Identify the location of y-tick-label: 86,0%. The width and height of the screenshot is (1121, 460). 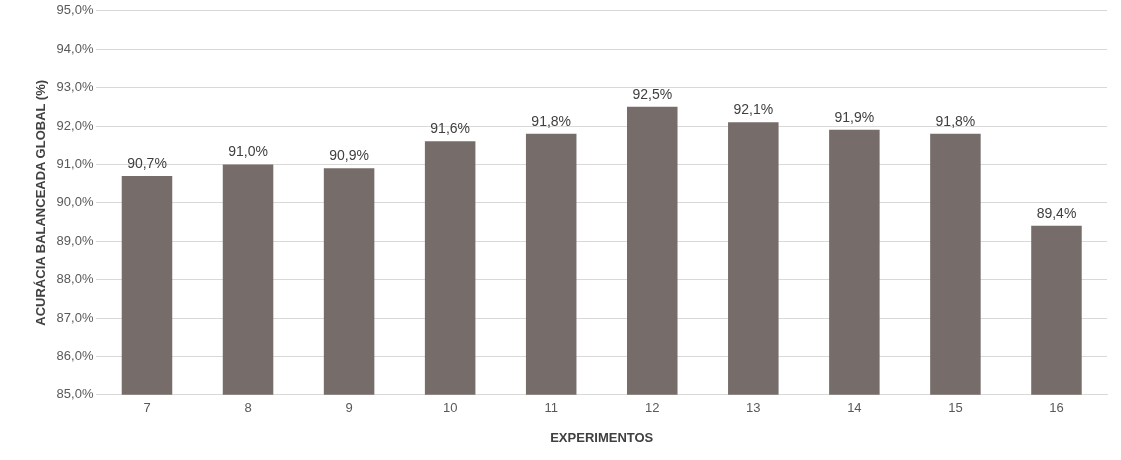
(75, 355).